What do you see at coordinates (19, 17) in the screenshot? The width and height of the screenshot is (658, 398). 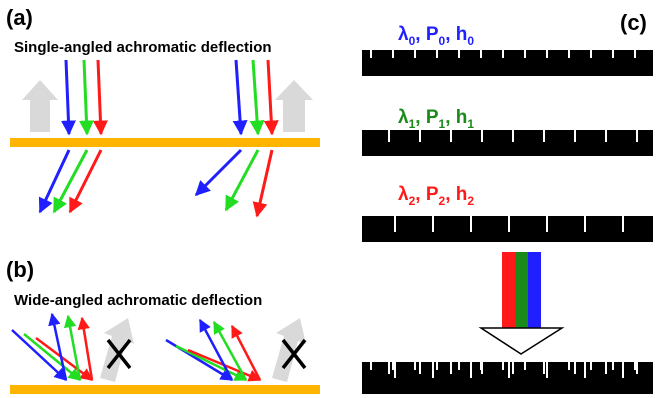 I see `panel-a-label: (a)` at bounding box center [19, 17].